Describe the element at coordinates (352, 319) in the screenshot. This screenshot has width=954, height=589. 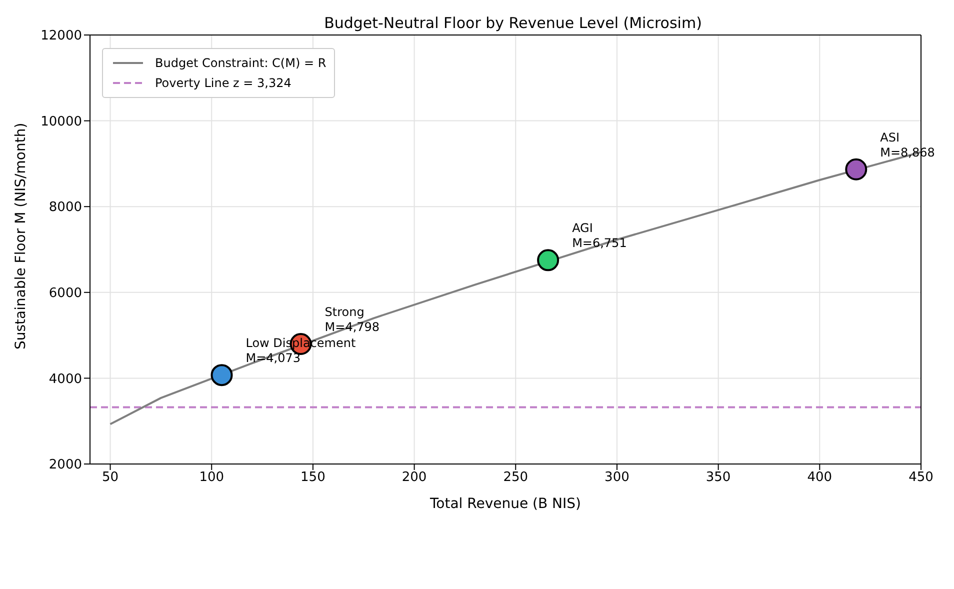
I see `annotation: Strong M=4,798` at that location.